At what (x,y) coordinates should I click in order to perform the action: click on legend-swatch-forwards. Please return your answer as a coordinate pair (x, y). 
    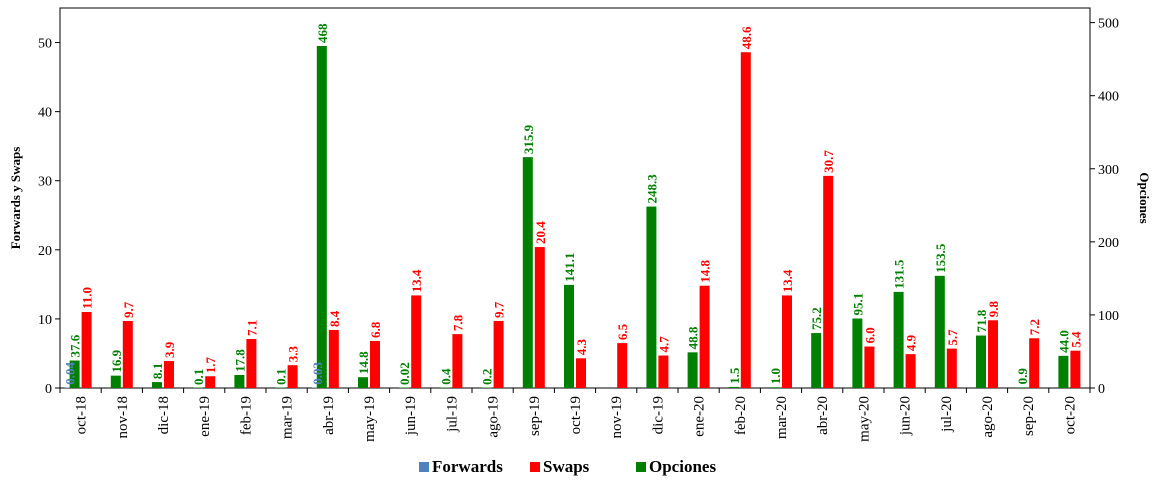
    Looking at the image, I should click on (424, 467).